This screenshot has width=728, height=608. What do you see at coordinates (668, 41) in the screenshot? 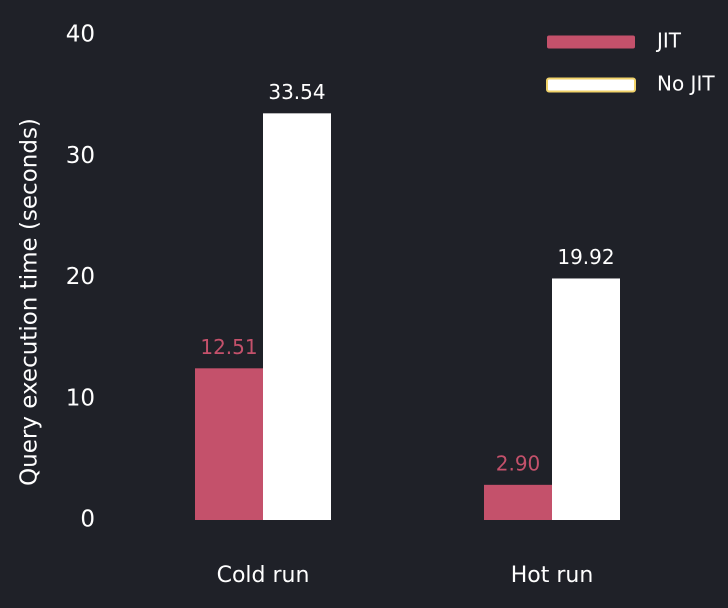
I see `legend-label-jit: JIT` at bounding box center [668, 41].